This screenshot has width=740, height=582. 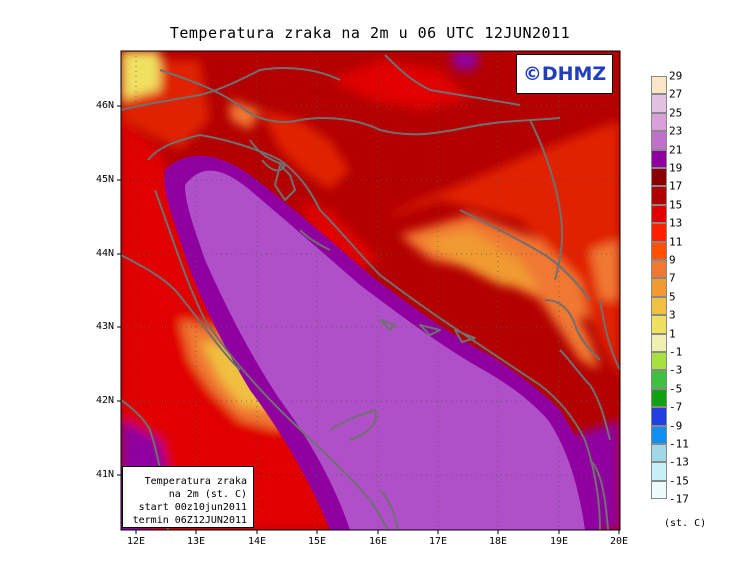 I want to click on info-line-1: Temperatura zraka, so click(x=195, y=481).